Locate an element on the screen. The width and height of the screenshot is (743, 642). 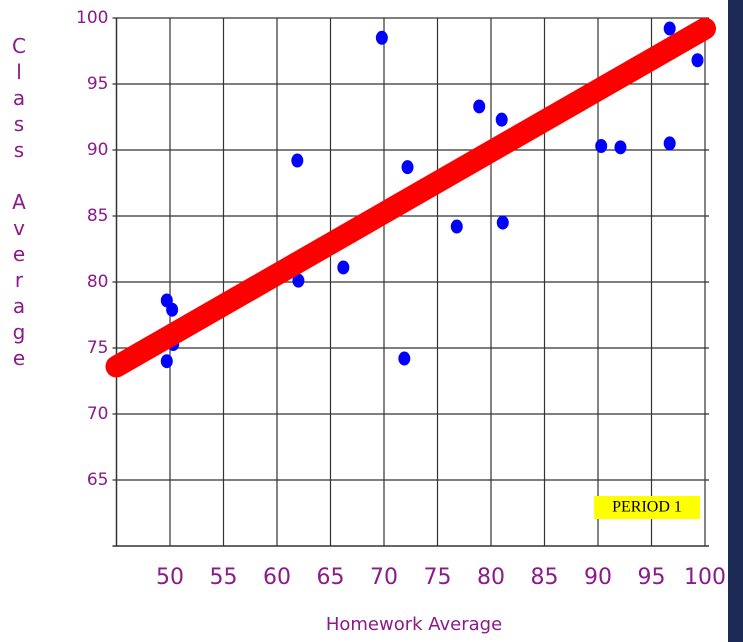
x-tick-label: 75 is located at coordinates (438, 577).